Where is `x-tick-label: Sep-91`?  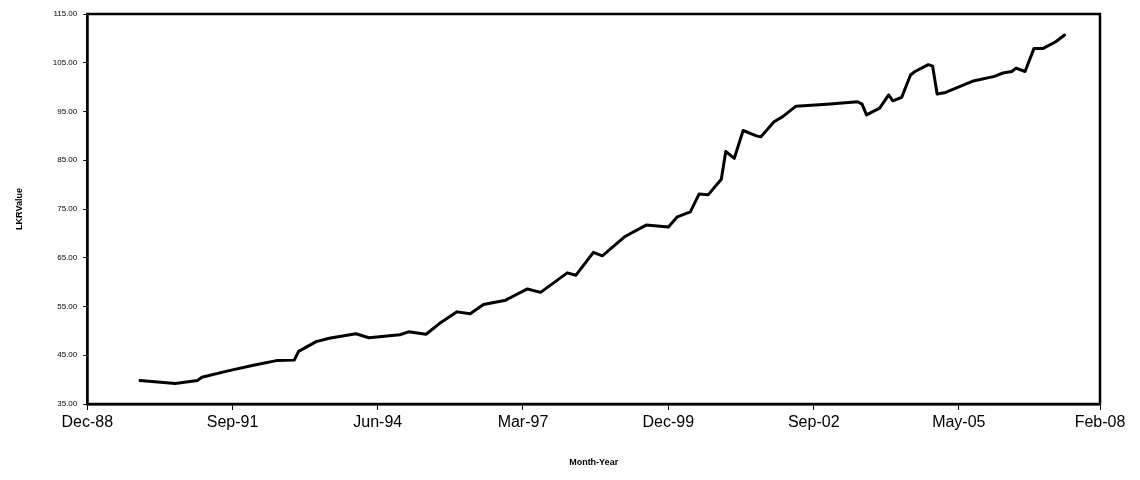
x-tick-label: Sep-91 is located at coordinates (232, 422).